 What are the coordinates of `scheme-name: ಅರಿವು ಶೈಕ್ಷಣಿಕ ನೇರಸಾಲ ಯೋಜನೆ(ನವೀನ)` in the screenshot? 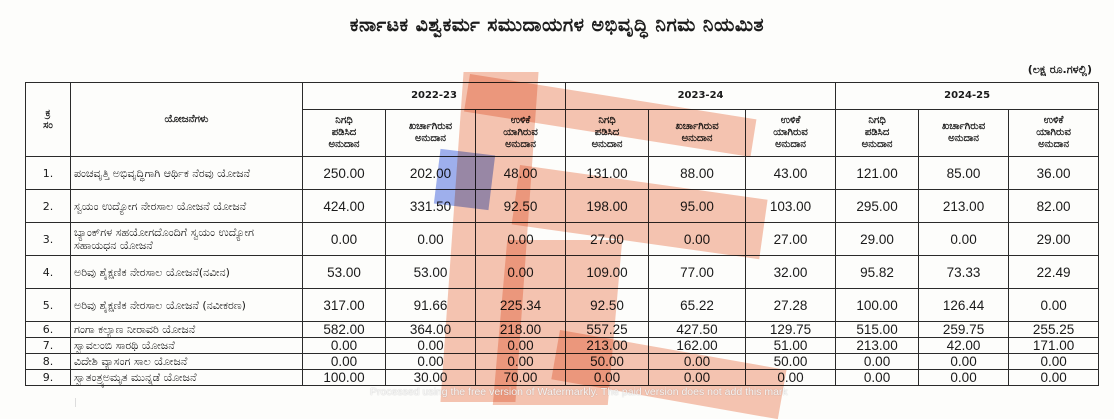 It's located at (186, 272).